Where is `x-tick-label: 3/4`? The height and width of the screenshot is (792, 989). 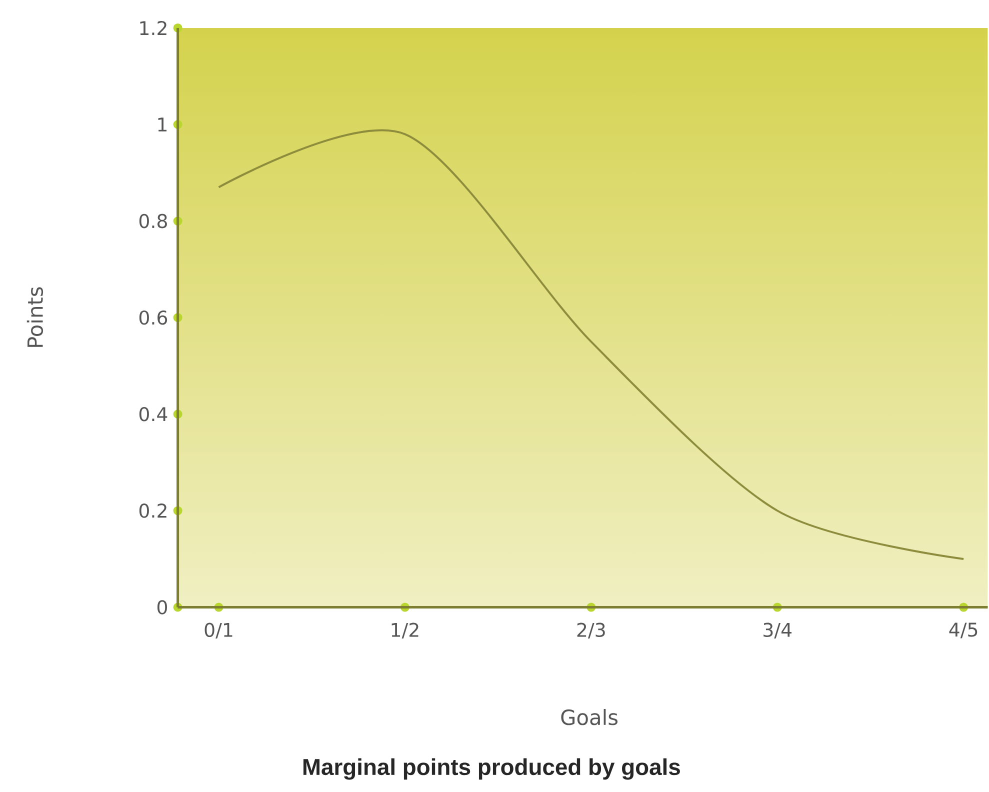
x-tick-label: 3/4 is located at coordinates (778, 630).